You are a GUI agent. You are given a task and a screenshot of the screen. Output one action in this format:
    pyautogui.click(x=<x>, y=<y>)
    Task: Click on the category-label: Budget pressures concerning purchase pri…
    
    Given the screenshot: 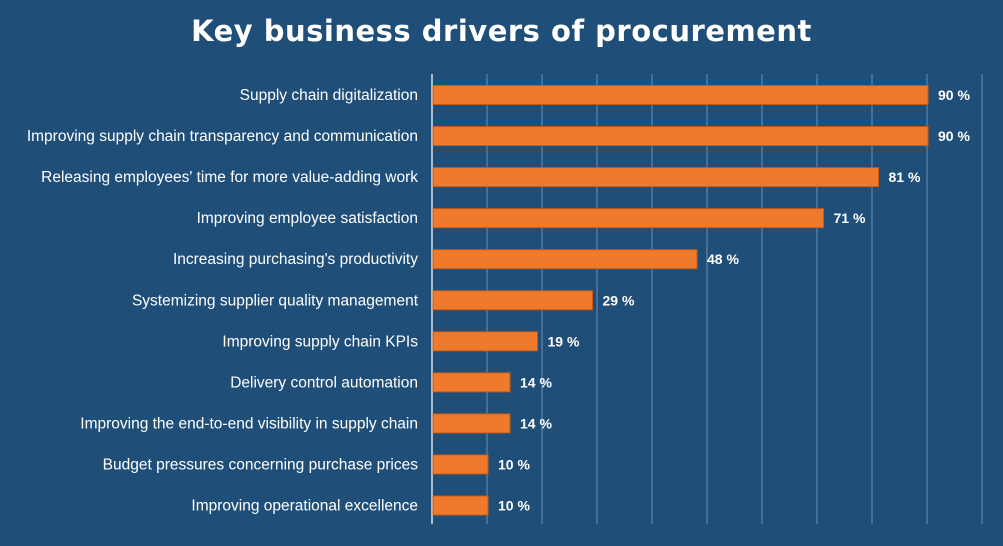 What is the action you would take?
    pyautogui.click(x=261, y=464)
    